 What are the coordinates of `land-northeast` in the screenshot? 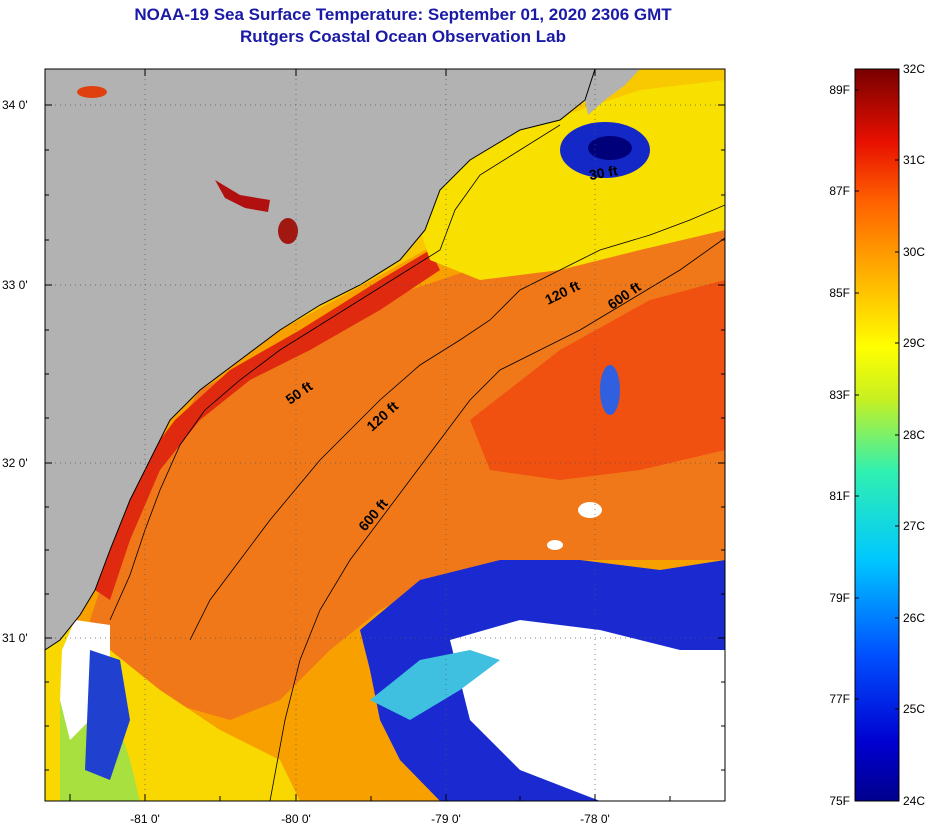 It's located at (612, 92).